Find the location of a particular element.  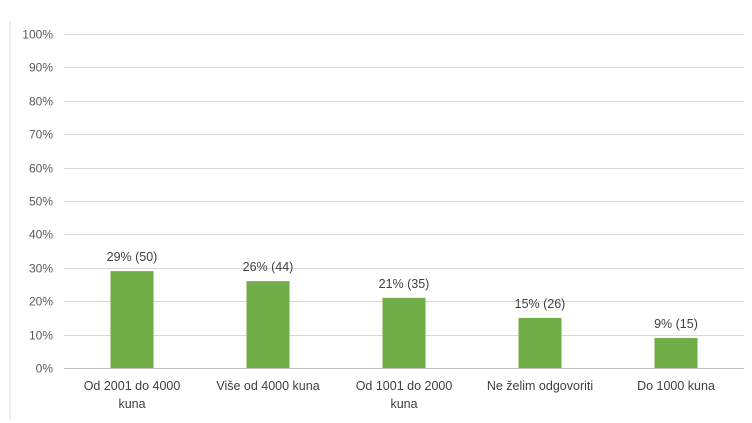

y-tick-label: 0% is located at coordinates (45, 369).